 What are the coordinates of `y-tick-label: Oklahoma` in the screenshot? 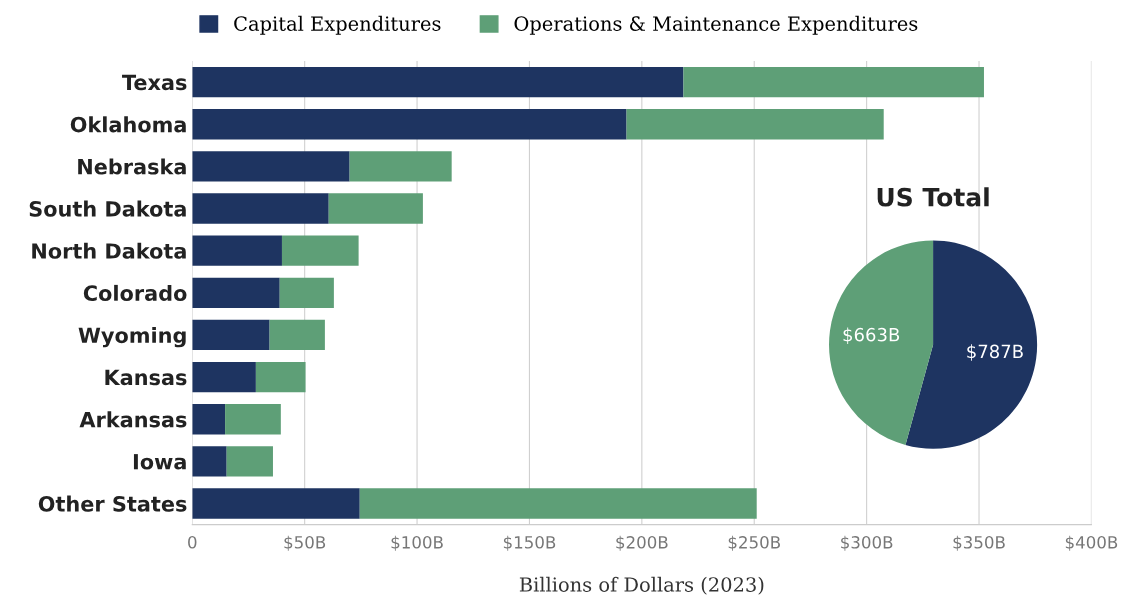 It's located at (128, 124).